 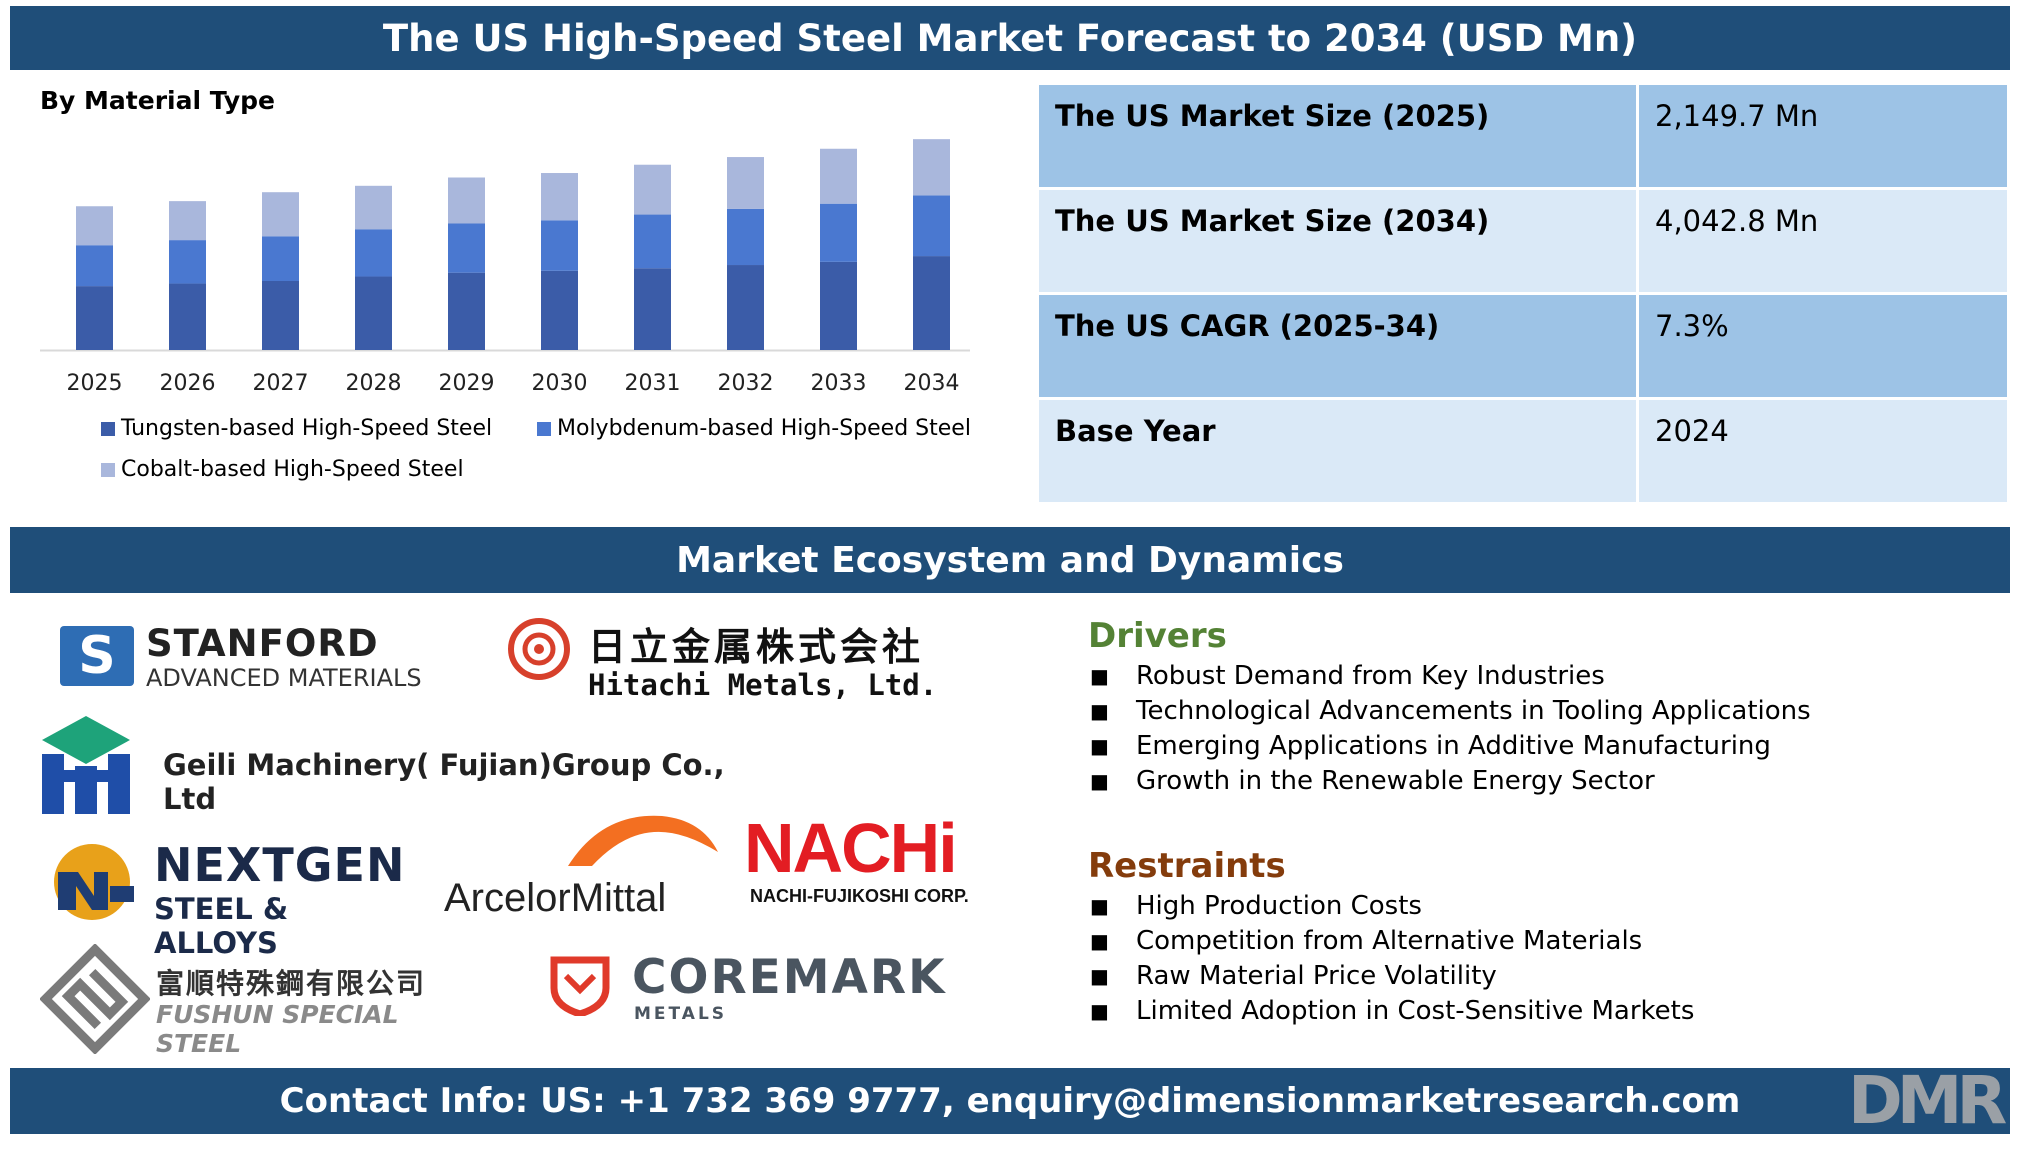 What do you see at coordinates (95, 383) in the screenshot?
I see `x-tick-label: 2025` at bounding box center [95, 383].